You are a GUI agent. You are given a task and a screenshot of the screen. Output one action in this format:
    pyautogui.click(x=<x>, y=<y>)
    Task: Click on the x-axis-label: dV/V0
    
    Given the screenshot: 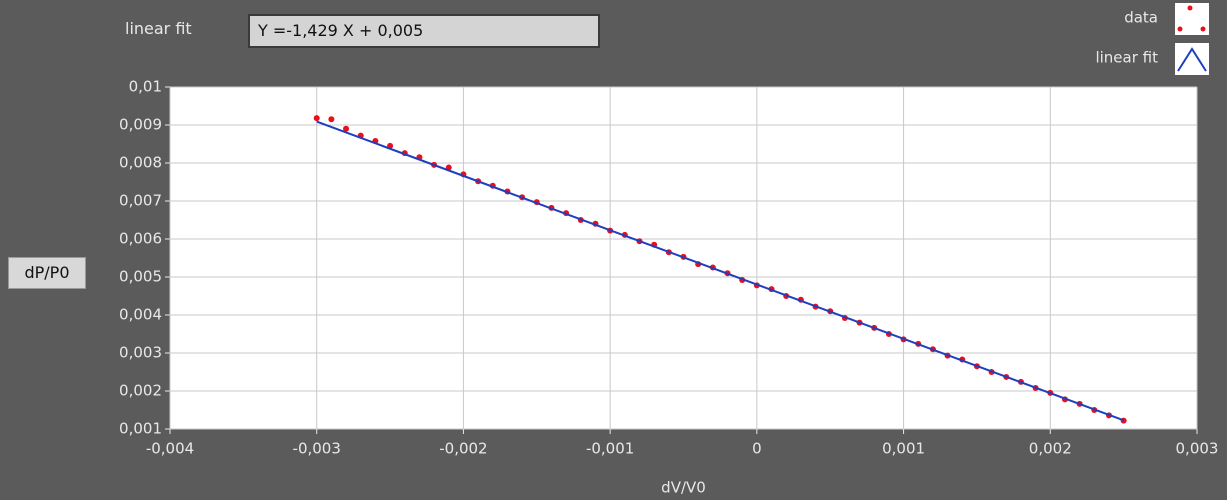 What is the action you would take?
    pyautogui.click(x=683, y=488)
    